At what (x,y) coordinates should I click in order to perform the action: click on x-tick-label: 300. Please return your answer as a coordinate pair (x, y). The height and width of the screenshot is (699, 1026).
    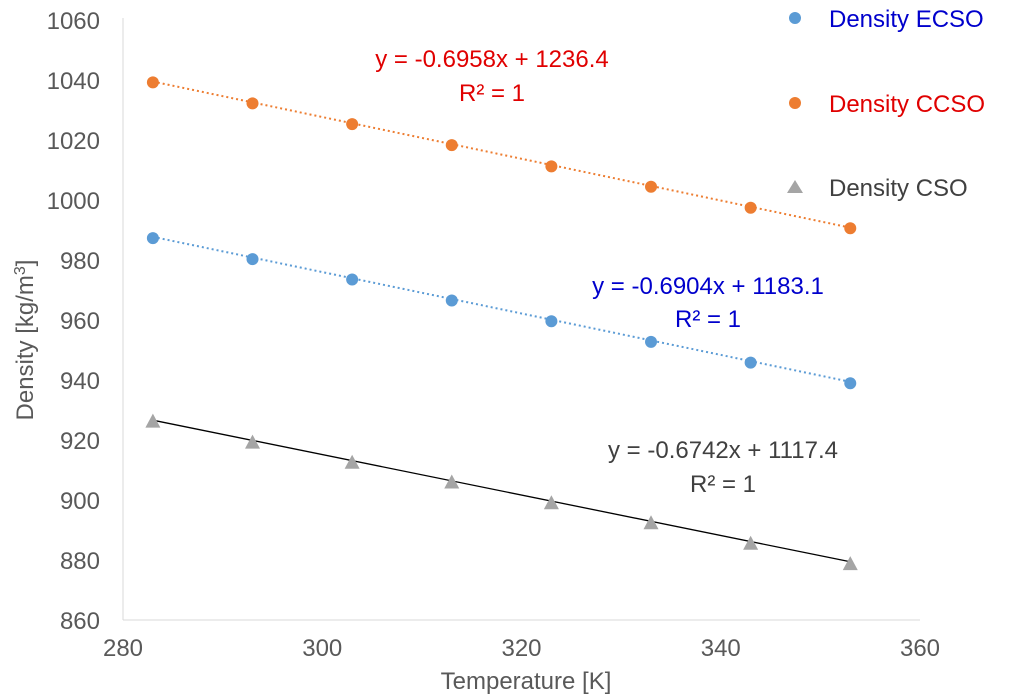
    Looking at the image, I should click on (322, 648).